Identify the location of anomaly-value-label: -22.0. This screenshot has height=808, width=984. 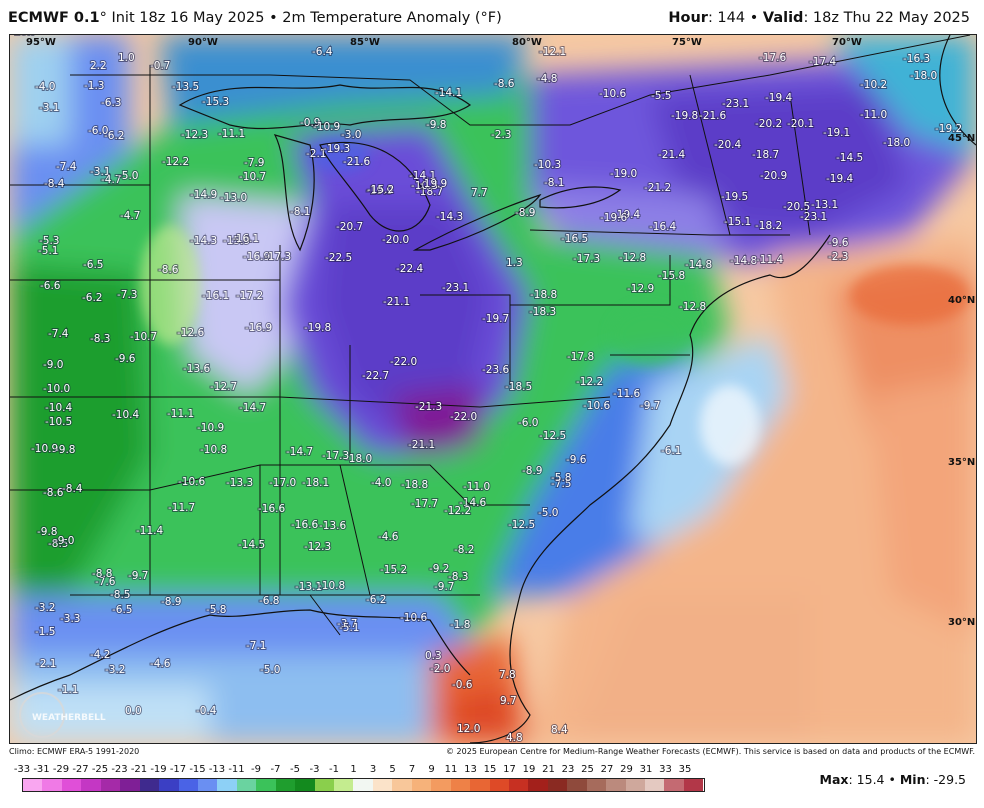
(463, 417).